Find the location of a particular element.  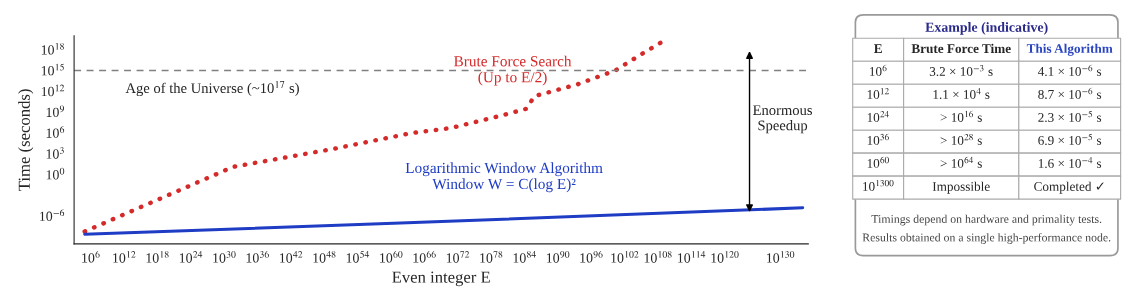

text: 10$^{24}$ is located at coordinates (878, 116).